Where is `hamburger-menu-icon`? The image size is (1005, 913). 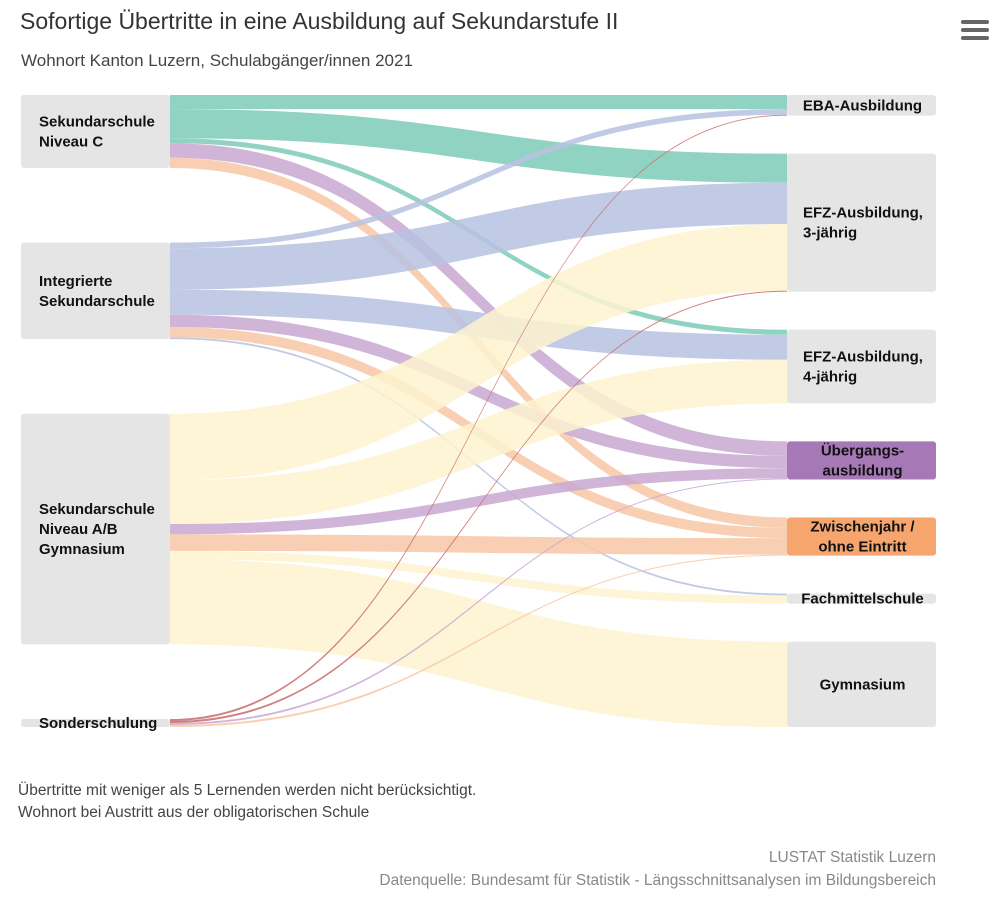 hamburger-menu-icon is located at coordinates (975, 32).